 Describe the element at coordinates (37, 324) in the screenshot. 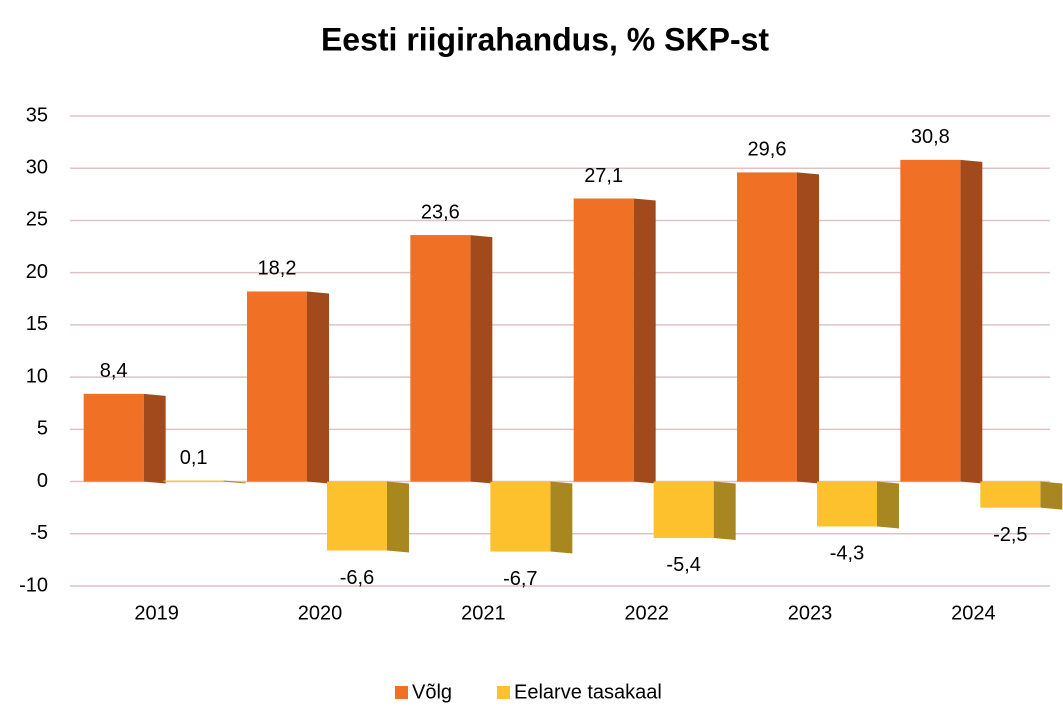

I see `y-tick-label: 15` at that location.